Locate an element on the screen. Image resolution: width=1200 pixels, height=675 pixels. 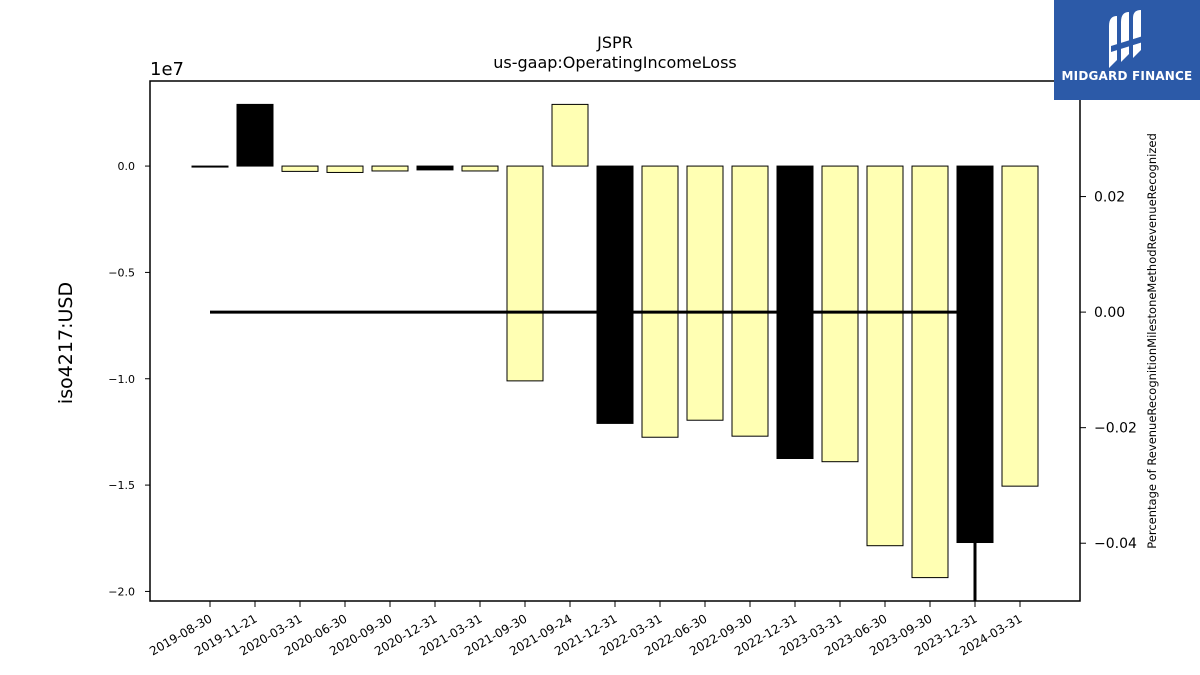
y-tick-label: −0.5 is located at coordinates (121, 272).